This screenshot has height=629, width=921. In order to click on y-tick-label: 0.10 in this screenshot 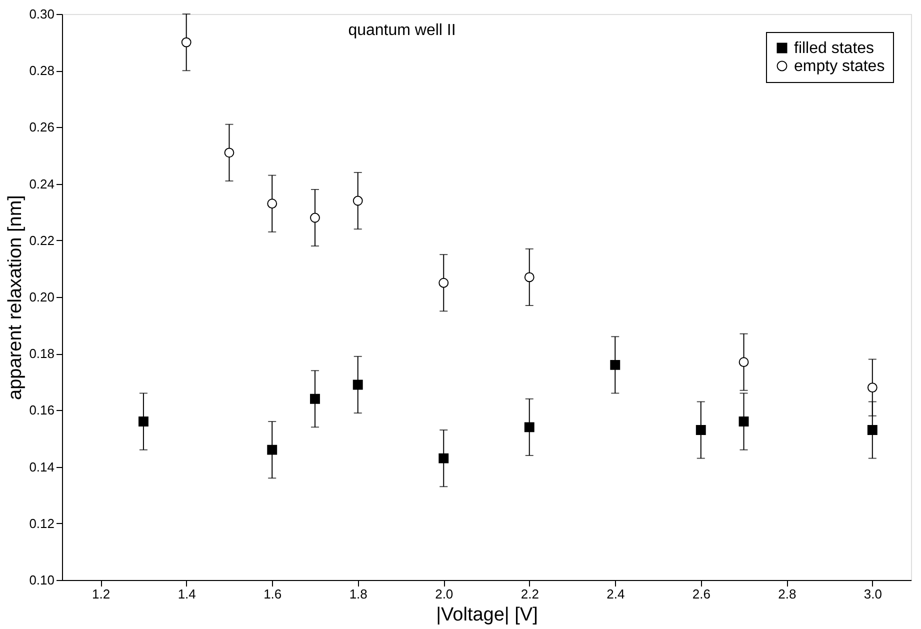, I will do `click(41, 580)`.